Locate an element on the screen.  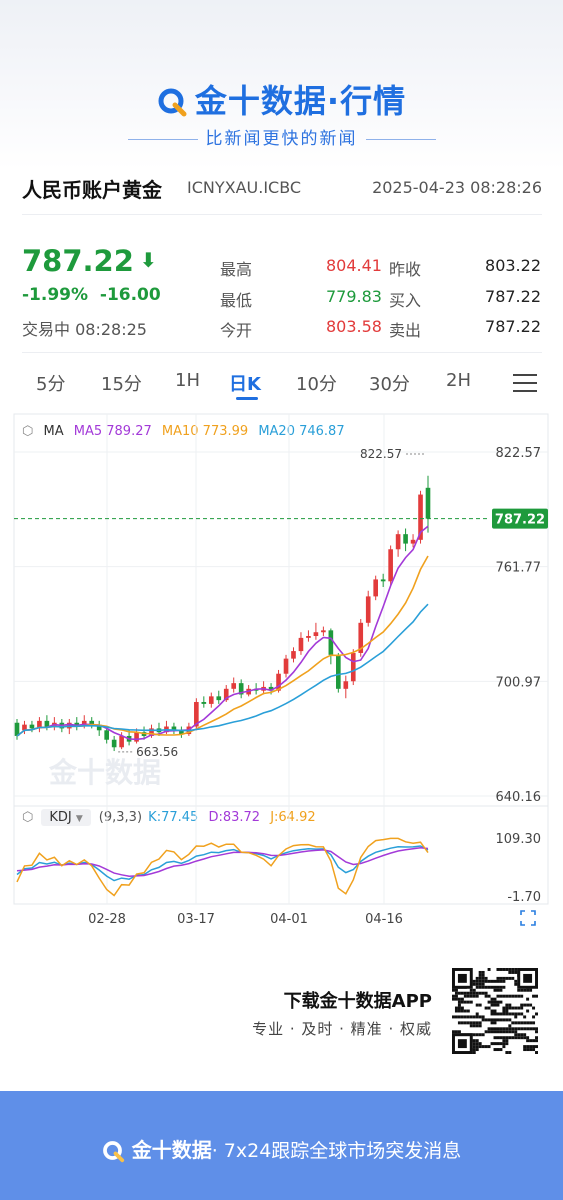
tab-30m: 30分 is located at coordinates (389, 384).